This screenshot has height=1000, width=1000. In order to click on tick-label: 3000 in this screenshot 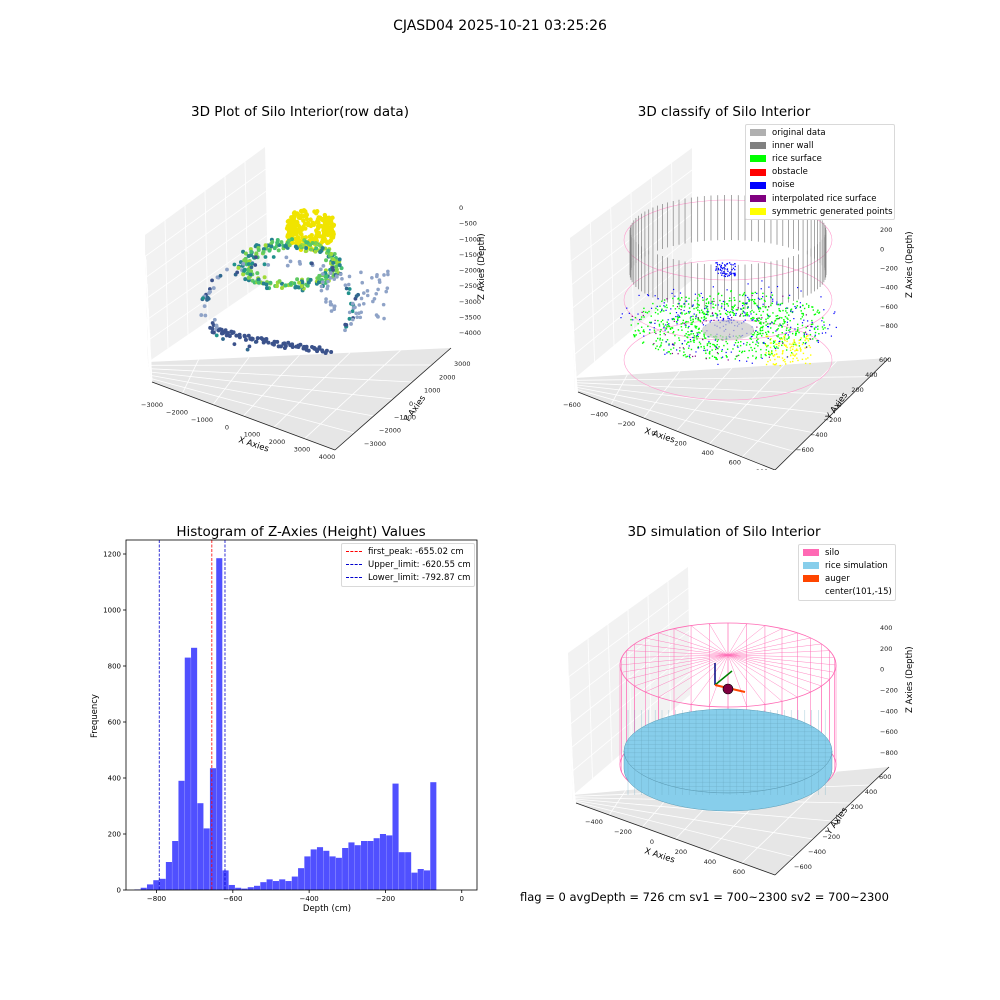, I will do `click(302, 450)`.